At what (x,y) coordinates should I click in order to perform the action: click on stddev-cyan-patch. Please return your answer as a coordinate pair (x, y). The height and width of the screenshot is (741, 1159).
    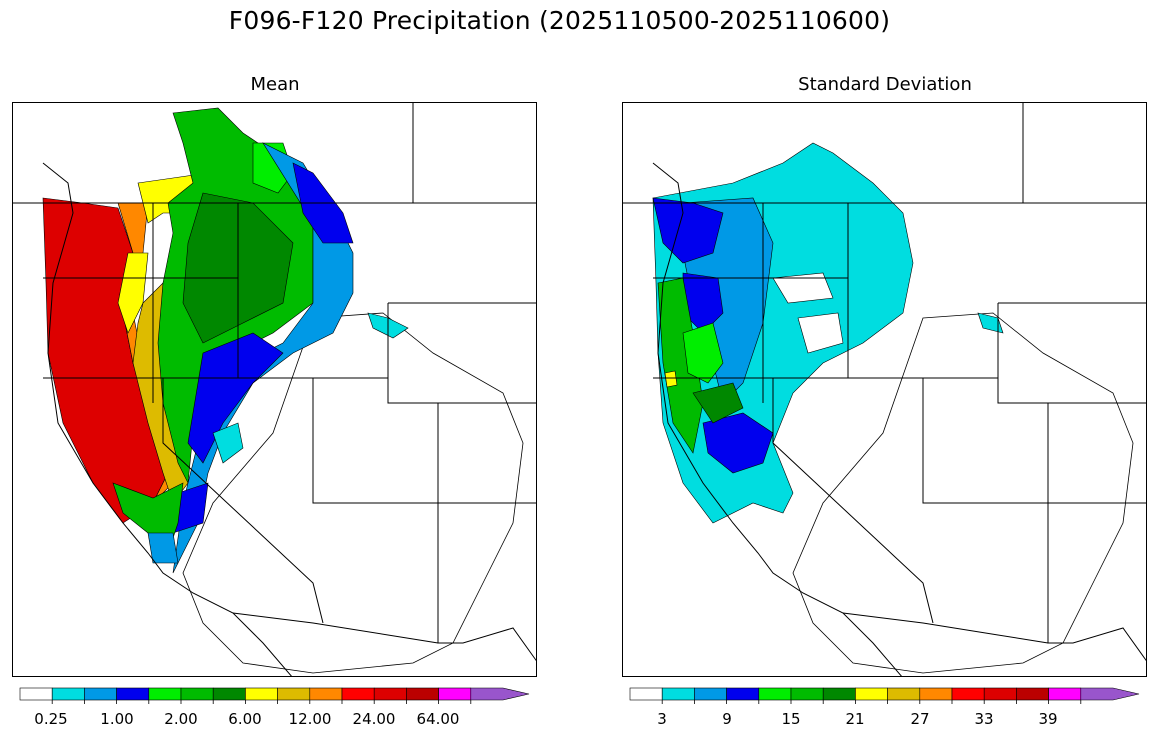
    Looking at the image, I should click on (990, 323).